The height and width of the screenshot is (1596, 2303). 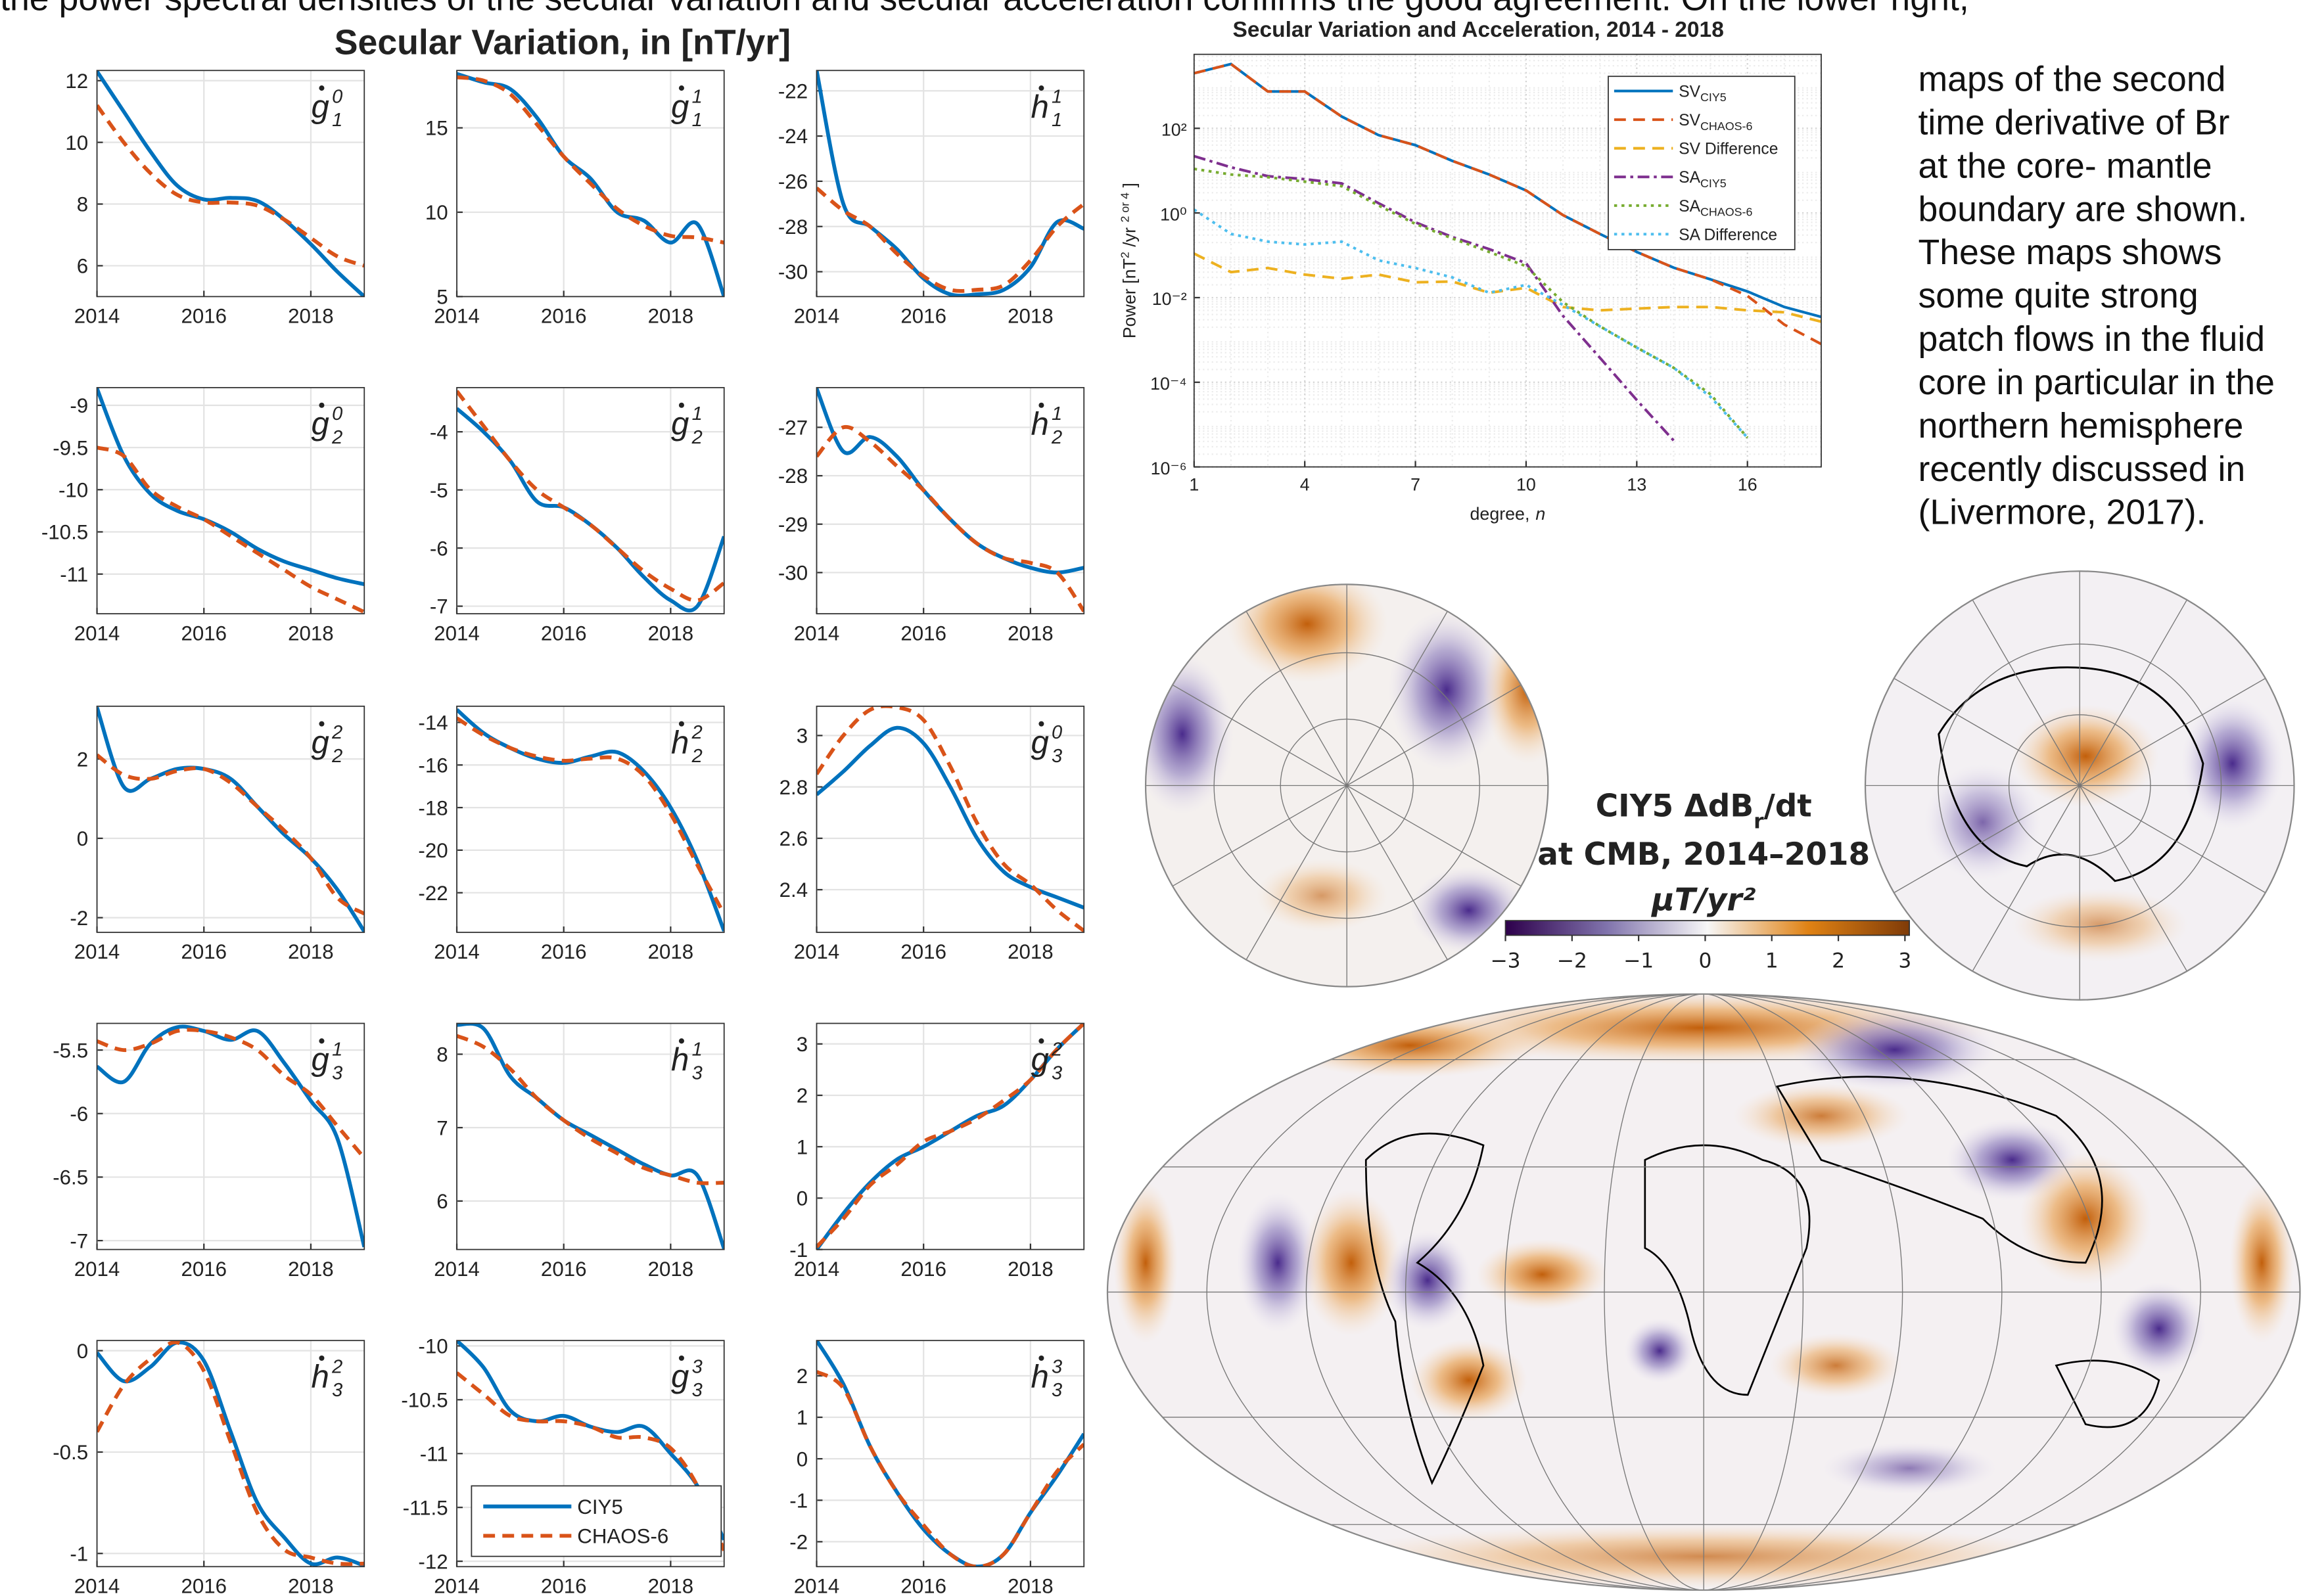 What do you see at coordinates (2070, 252) in the screenshot?
I see `paragraph-line: These maps shows` at bounding box center [2070, 252].